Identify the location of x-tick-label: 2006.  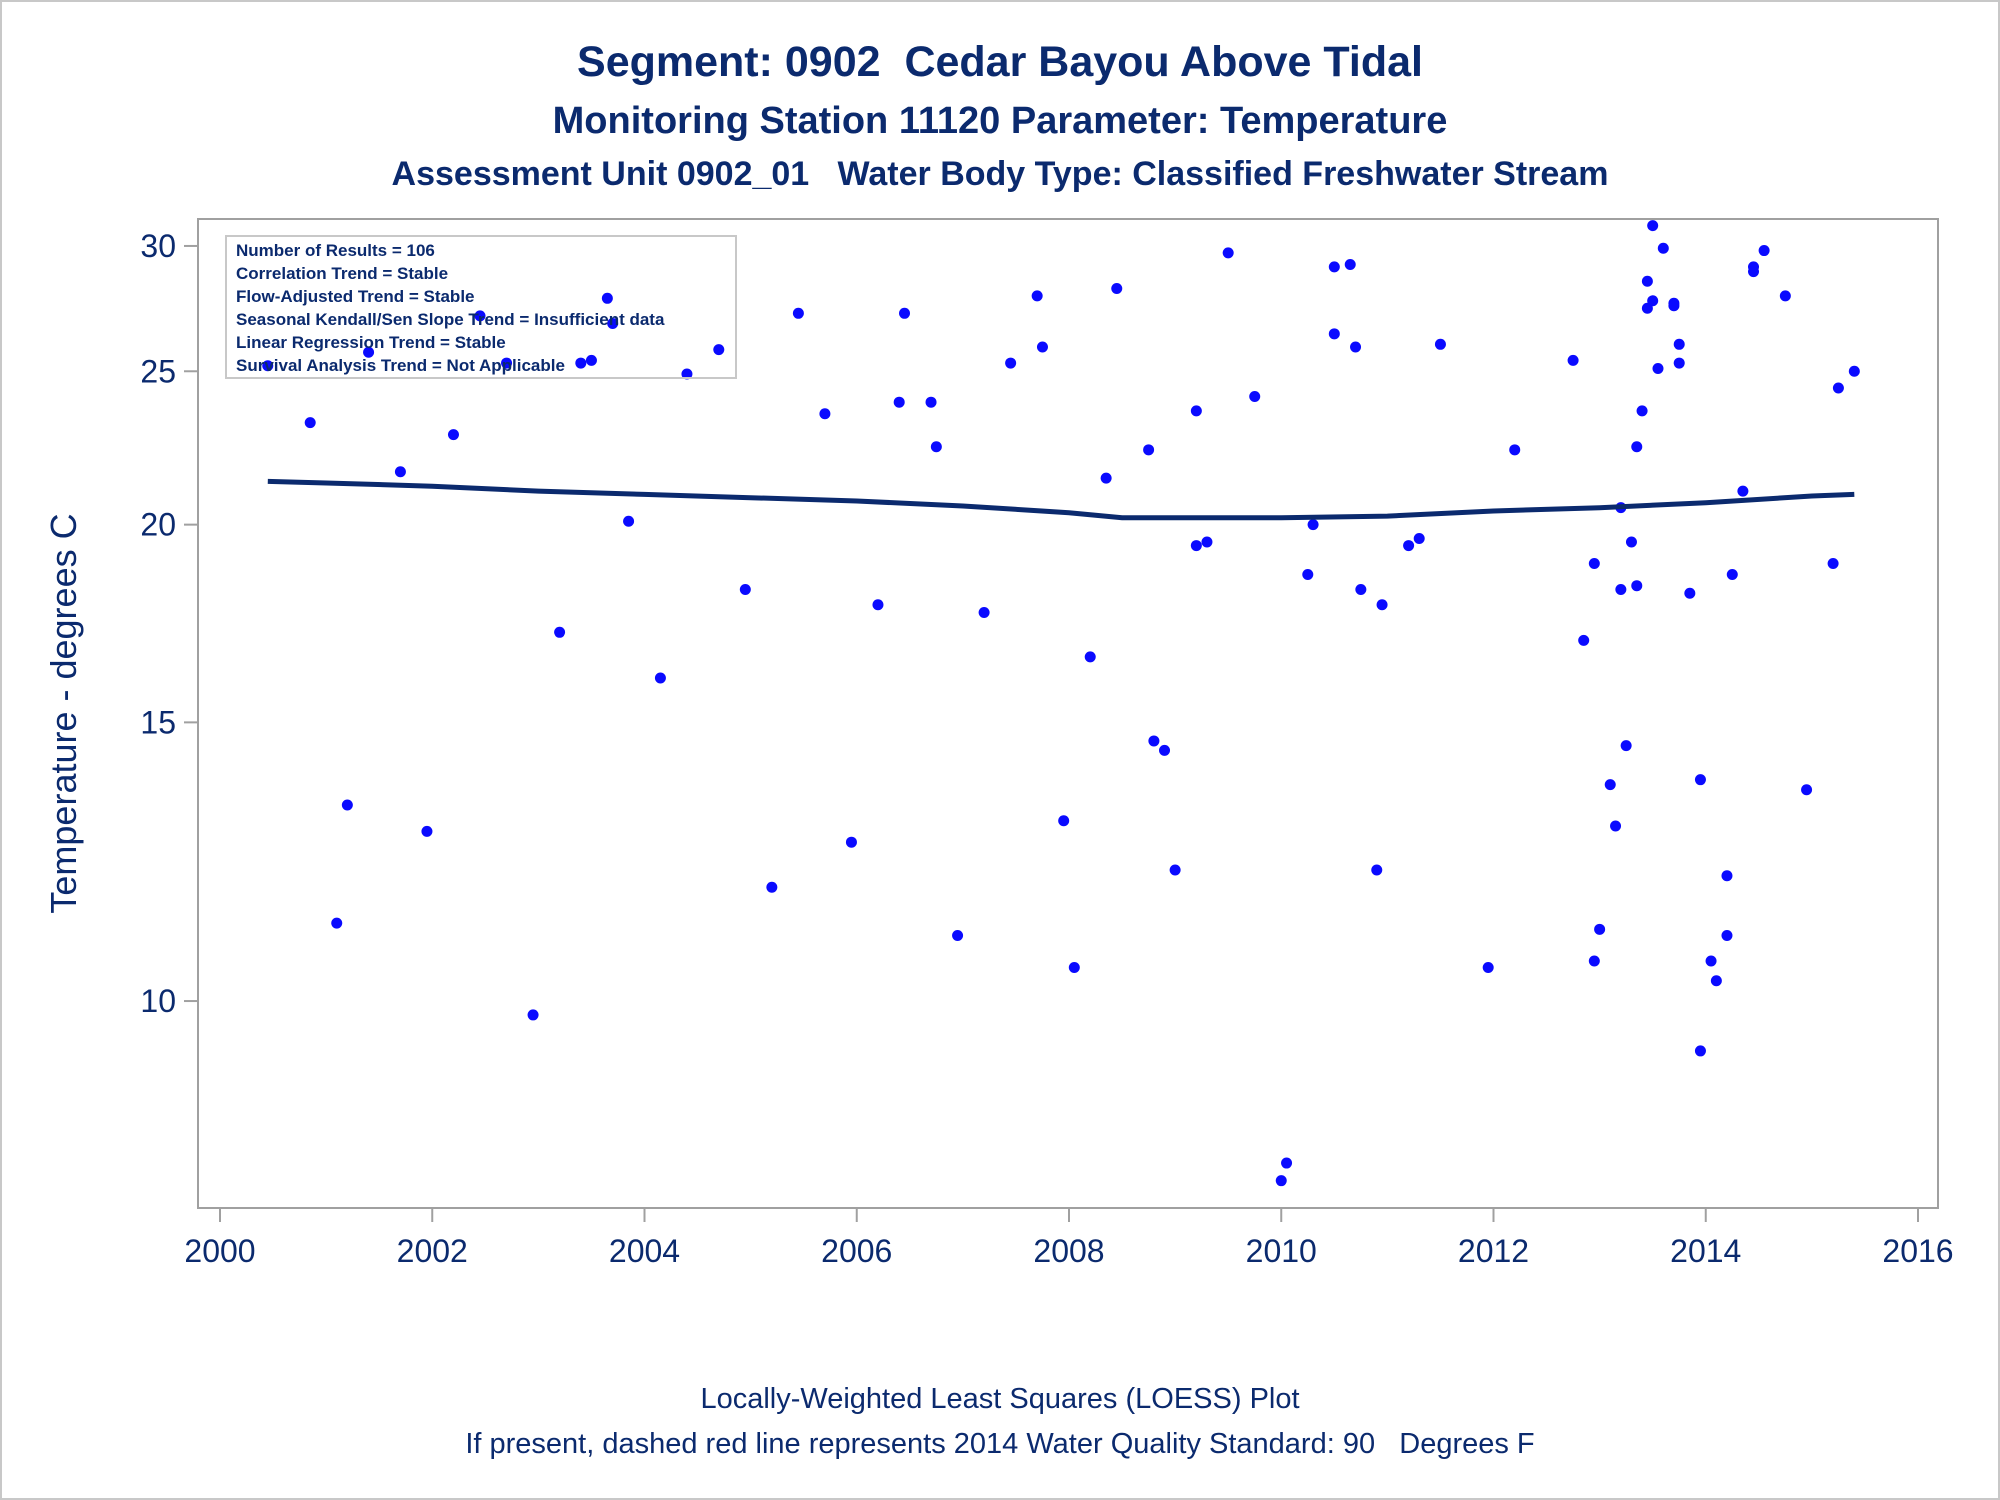
(856, 1251).